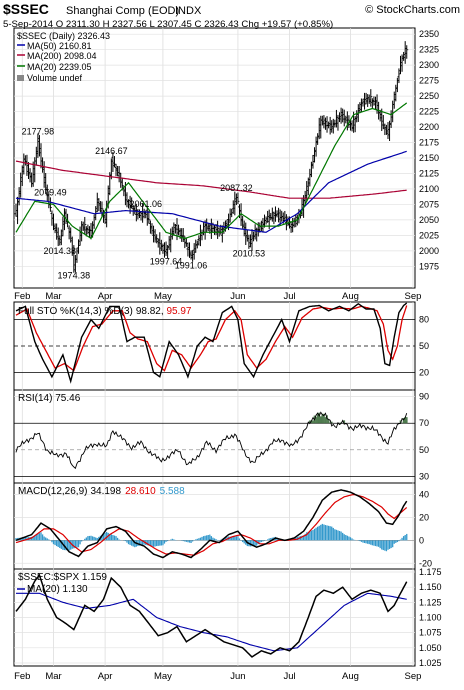 This screenshot has width=464, height=690. What do you see at coordinates (55, 78) in the screenshot?
I see `legend-volume: Volume undef` at bounding box center [55, 78].